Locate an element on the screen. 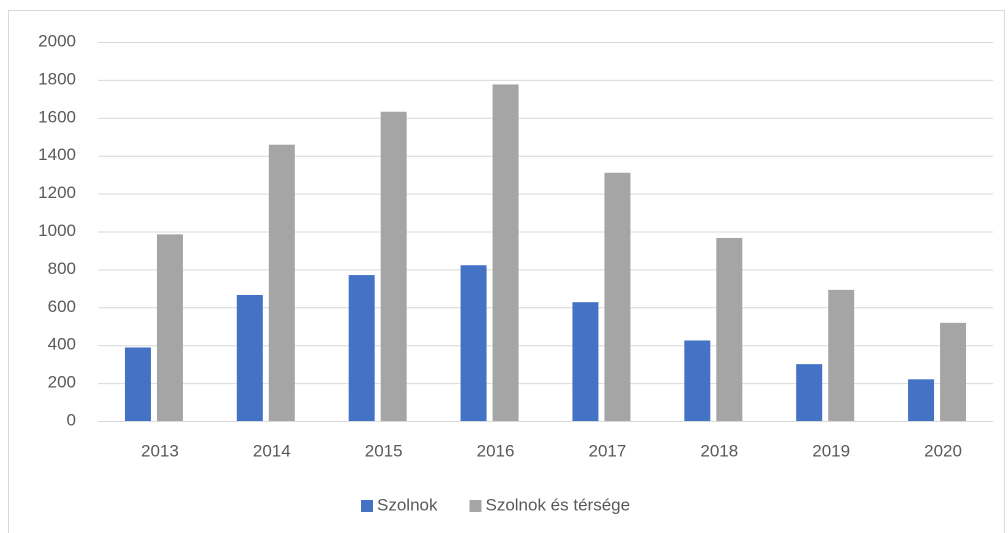 The width and height of the screenshot is (1008, 533). y-tick-label: 1600 is located at coordinates (57, 116).